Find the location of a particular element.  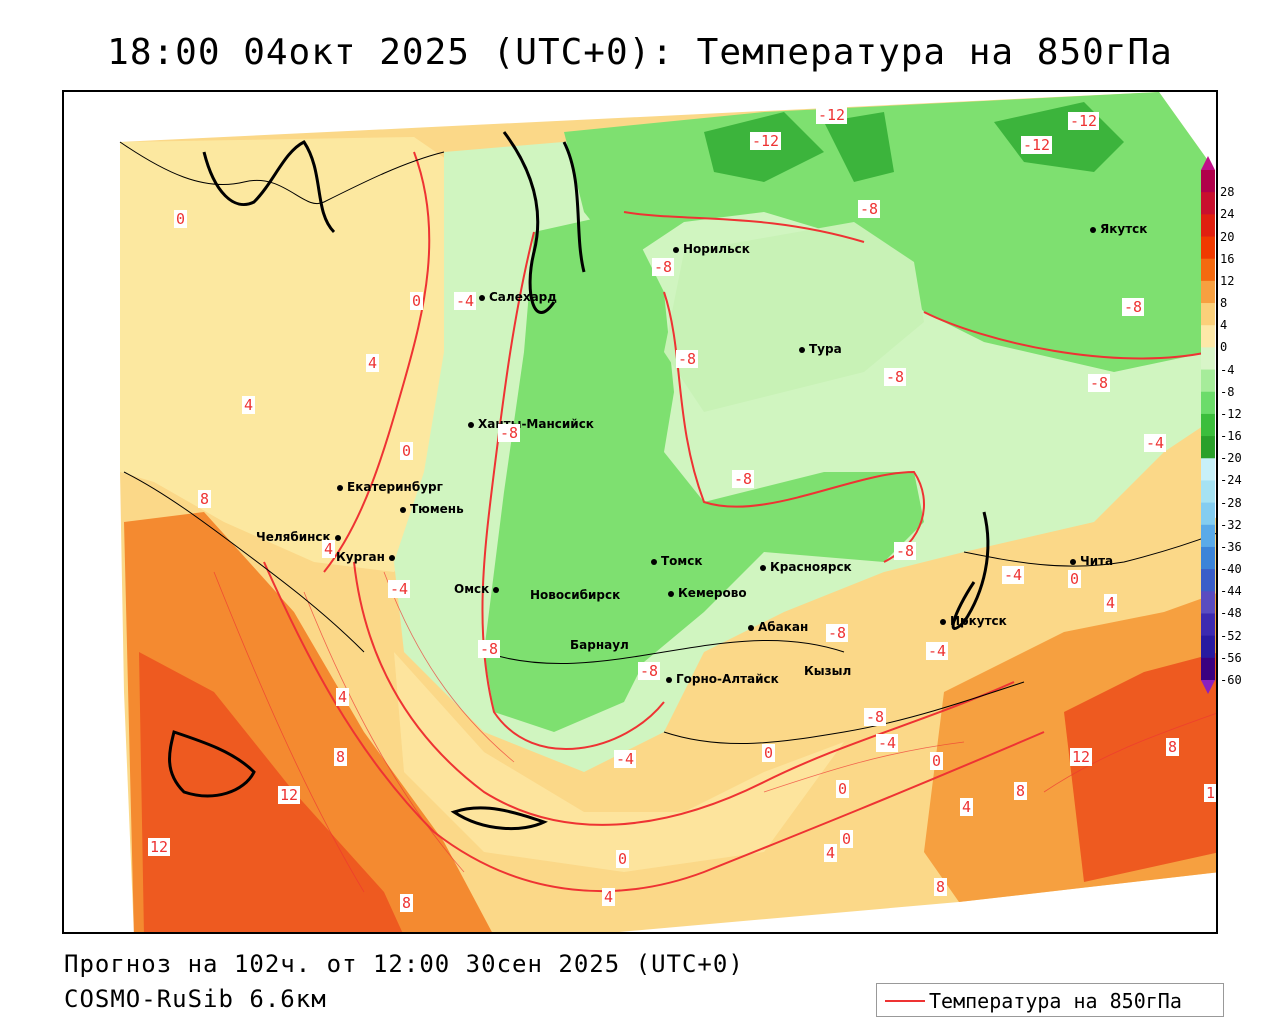

color-scale-tick-label: -60 is located at coordinates (1231, 680).